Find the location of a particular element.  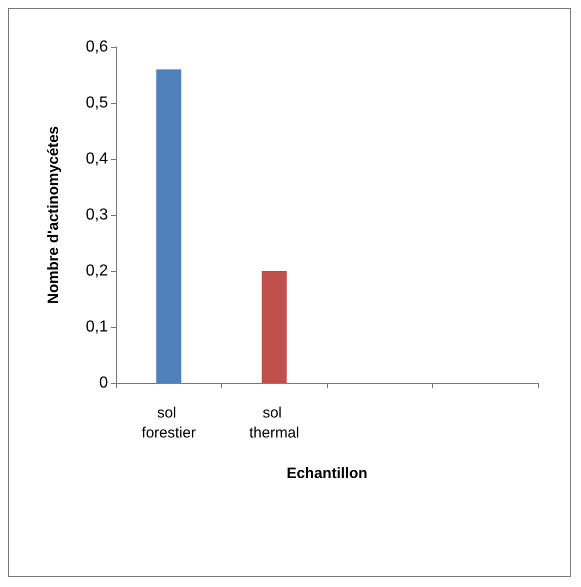

y-axis-title: Nombre d'actinomycétes is located at coordinates (53, 215).